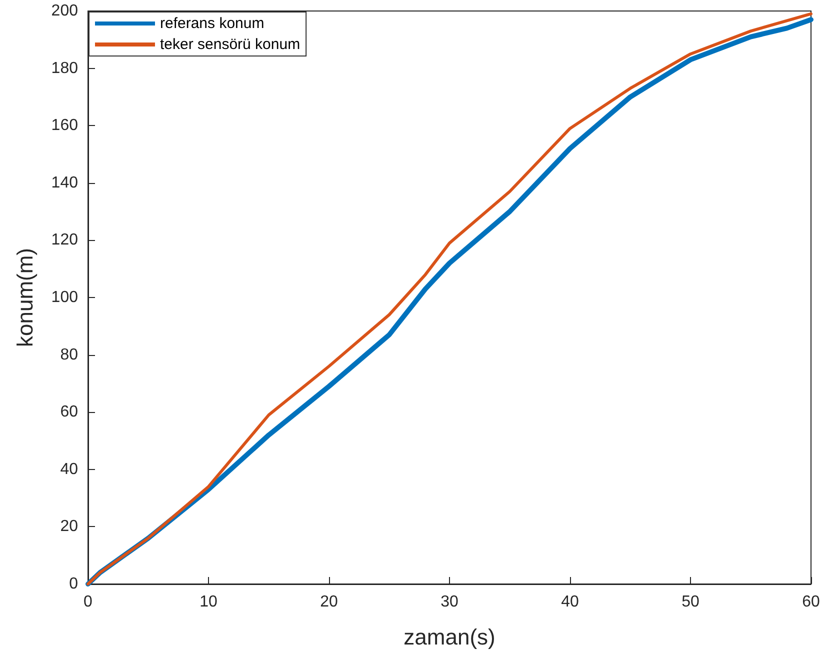 This screenshot has width=823, height=665. Describe the element at coordinates (811, 602) in the screenshot. I see `x-tick-label: 60` at that location.